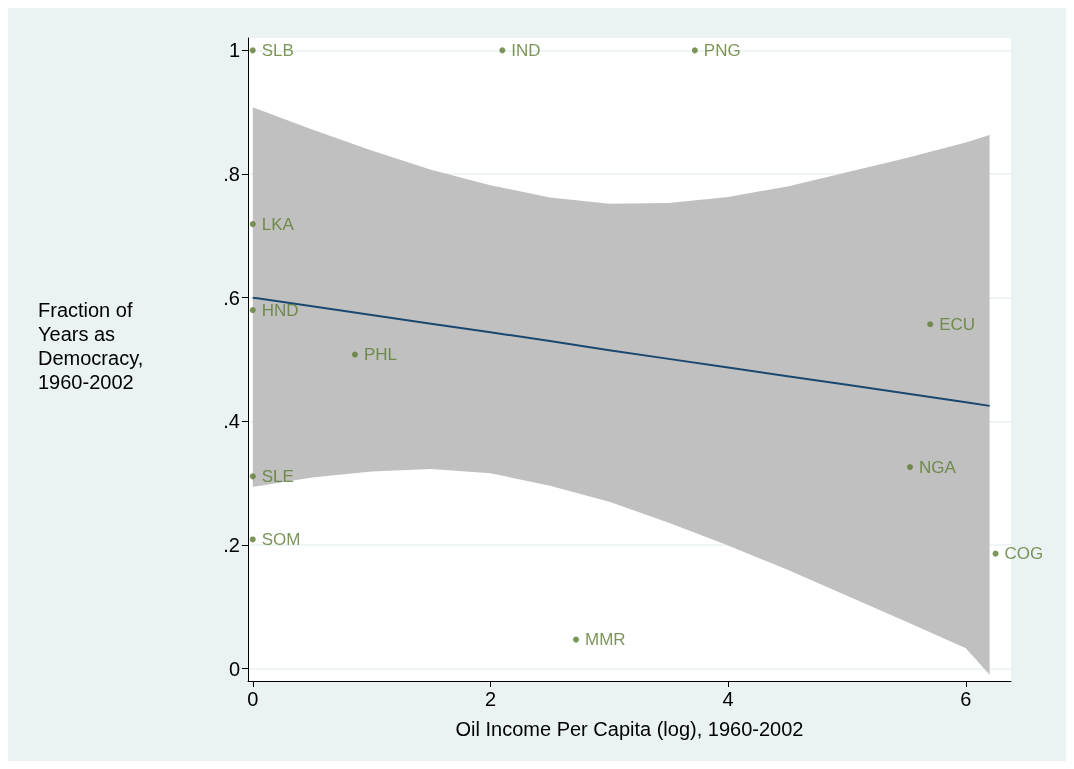 The image size is (1074, 769). What do you see at coordinates (722, 50) in the screenshot?
I see `data-label: PNG` at bounding box center [722, 50].